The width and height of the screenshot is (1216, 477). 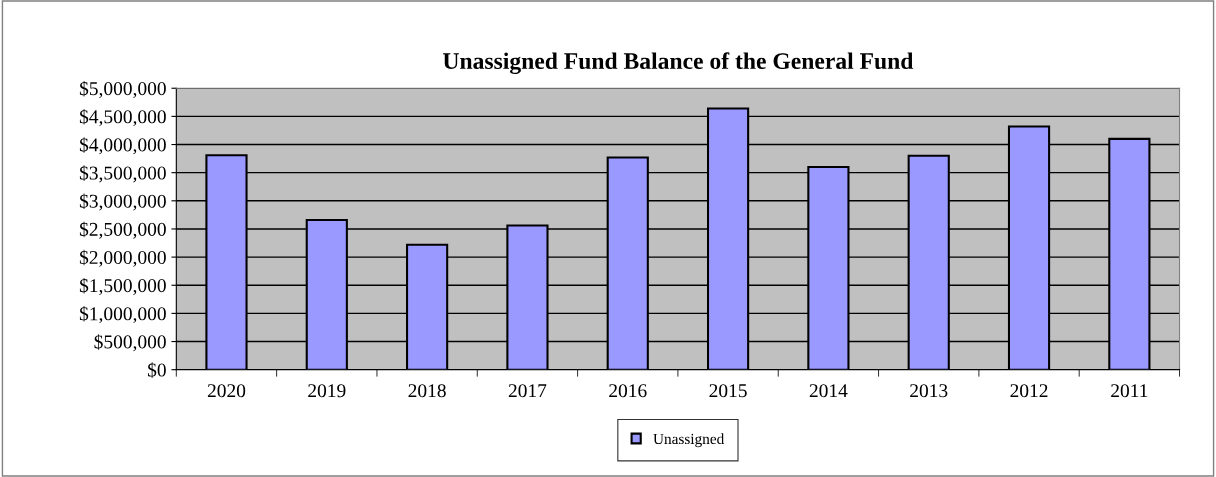 I want to click on x-tick-label: 2011, so click(x=1129, y=391).